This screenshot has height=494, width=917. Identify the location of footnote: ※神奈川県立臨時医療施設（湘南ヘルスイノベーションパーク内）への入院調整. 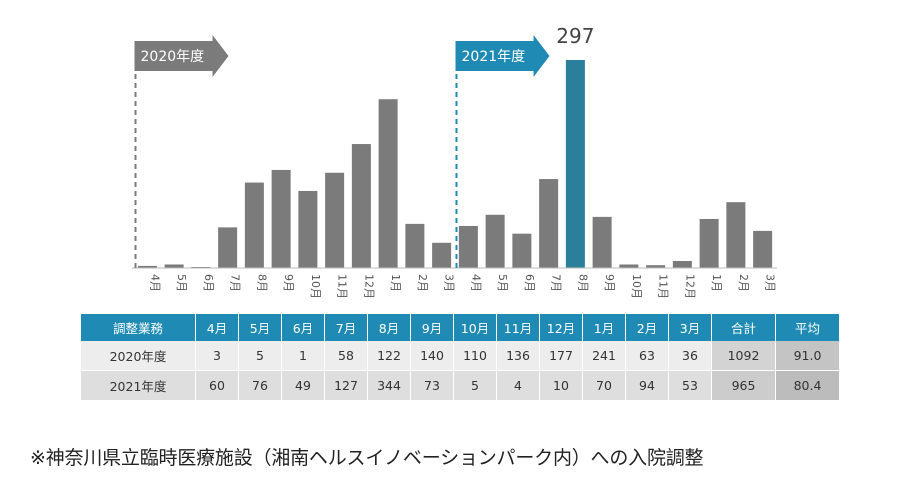
(367, 458).